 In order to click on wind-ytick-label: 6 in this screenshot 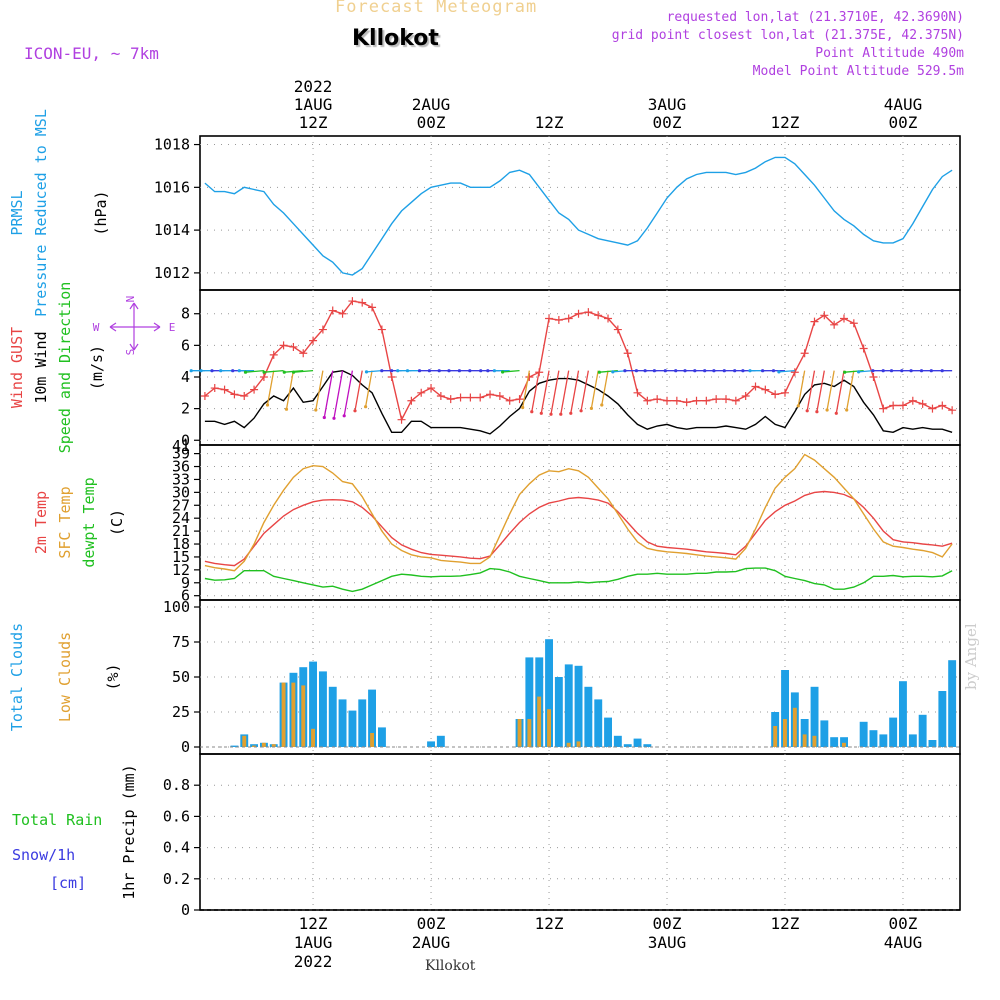, I will do `click(185, 345)`.